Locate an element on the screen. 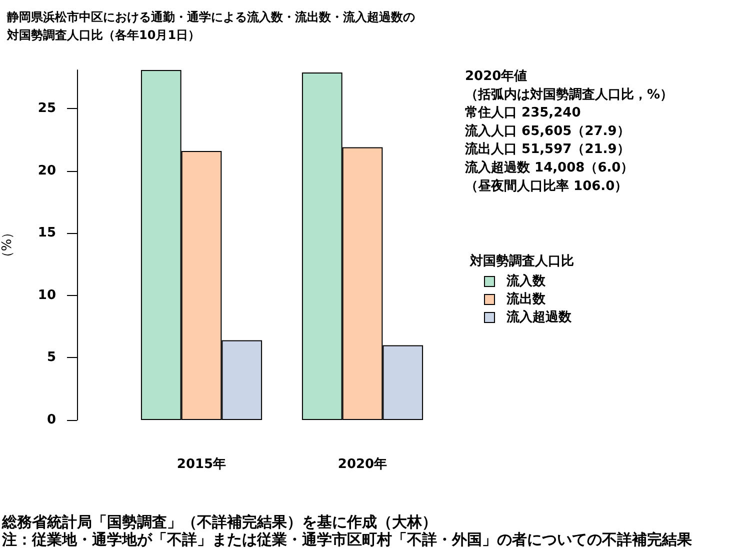 The height and width of the screenshot is (550, 750). legend-label: 流入数 is located at coordinates (526, 281).